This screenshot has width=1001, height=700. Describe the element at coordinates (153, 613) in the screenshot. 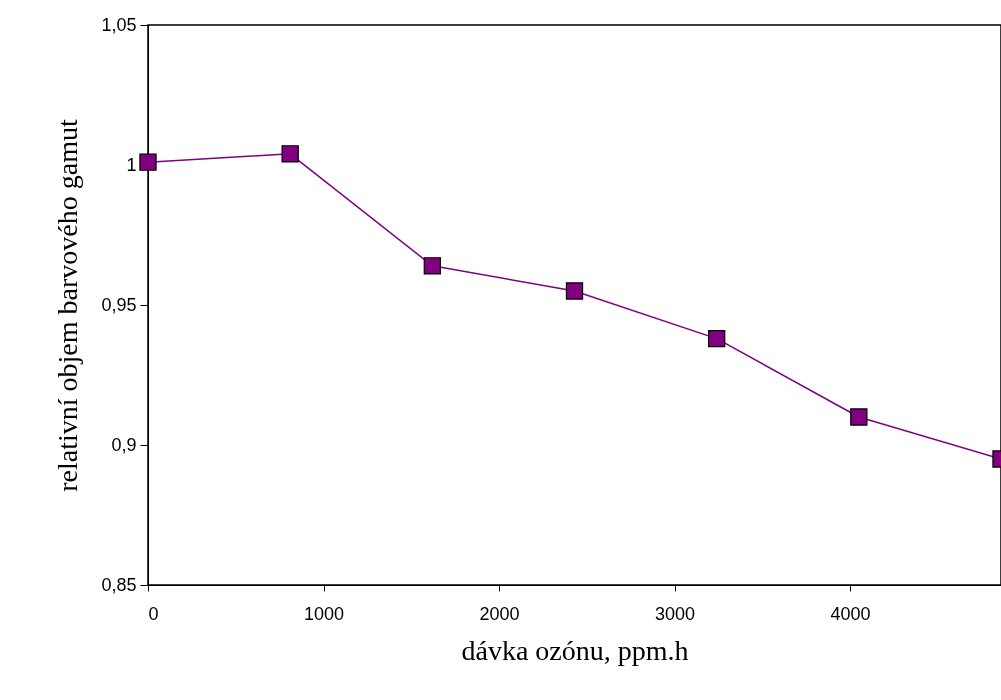

I see `x-tick-label: 0` at that location.